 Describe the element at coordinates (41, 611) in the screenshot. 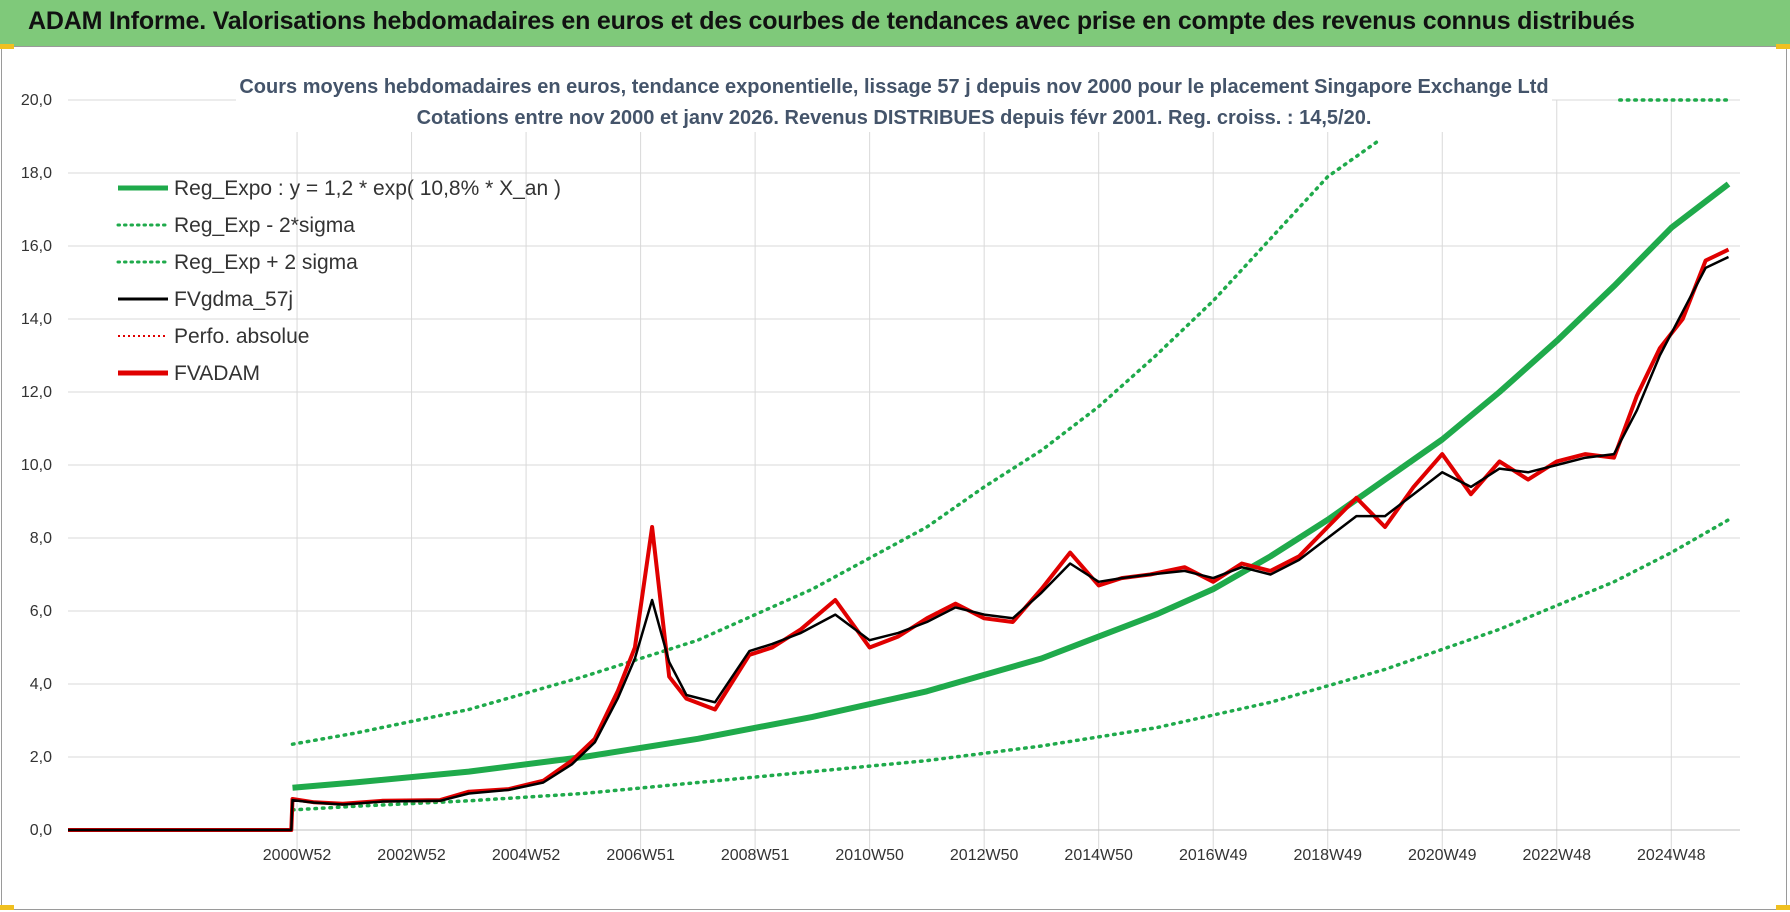

I see `y-tick-label: 6,0` at that location.